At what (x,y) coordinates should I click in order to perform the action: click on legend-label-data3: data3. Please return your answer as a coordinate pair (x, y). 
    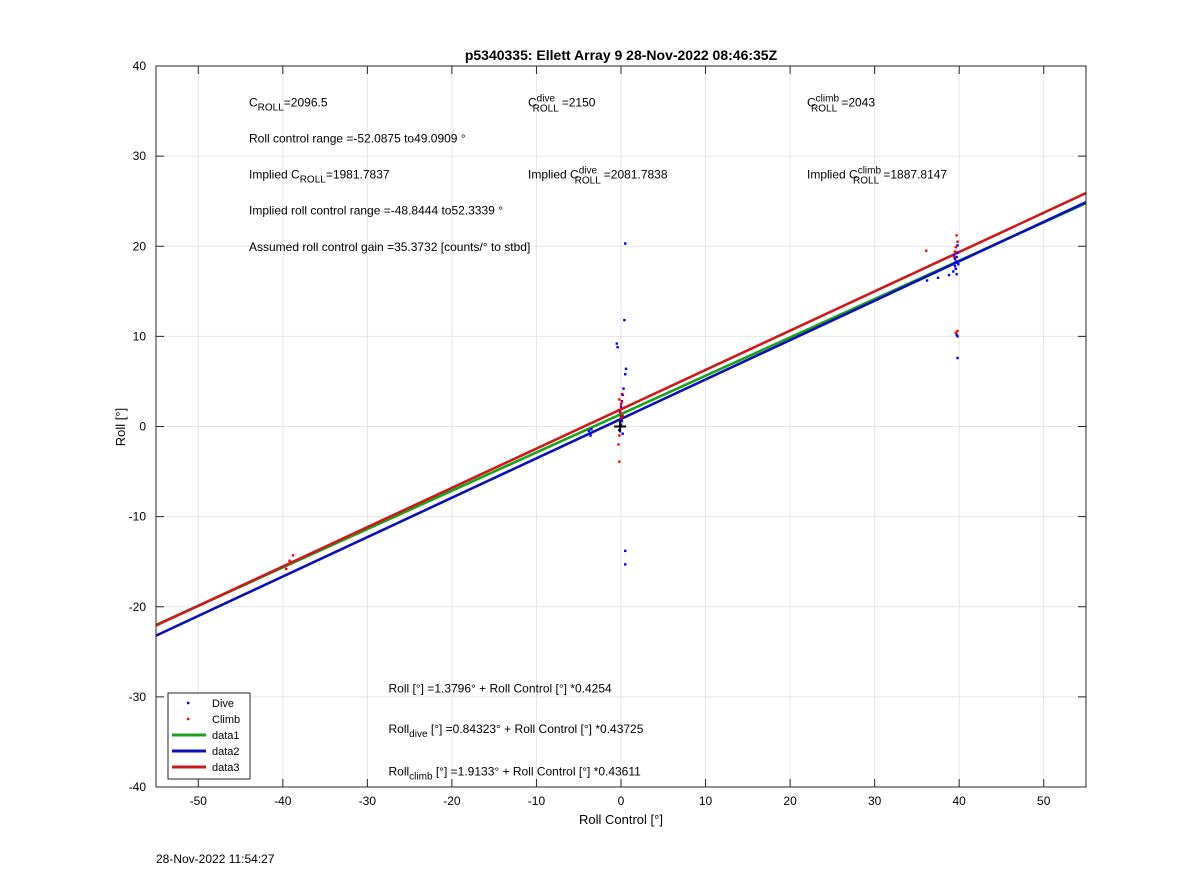
    Looking at the image, I should click on (226, 768).